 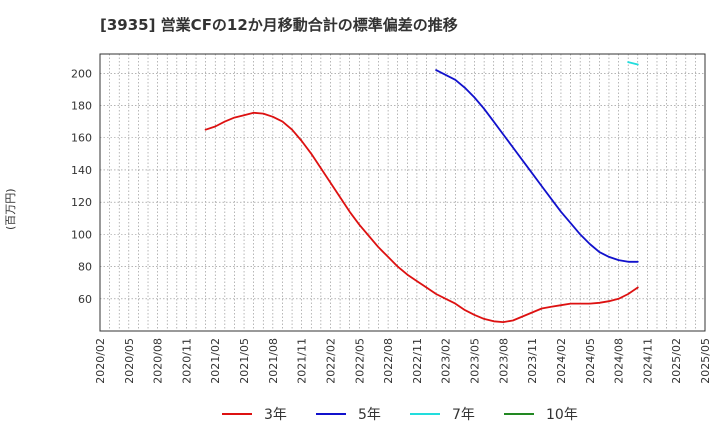 I want to click on y-tick-label: 80, so click(x=85, y=267).